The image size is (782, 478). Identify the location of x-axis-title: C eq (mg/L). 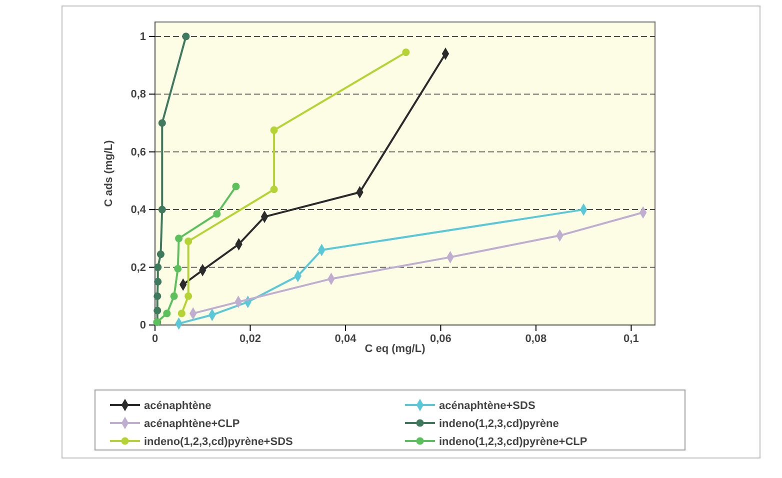
(395, 349).